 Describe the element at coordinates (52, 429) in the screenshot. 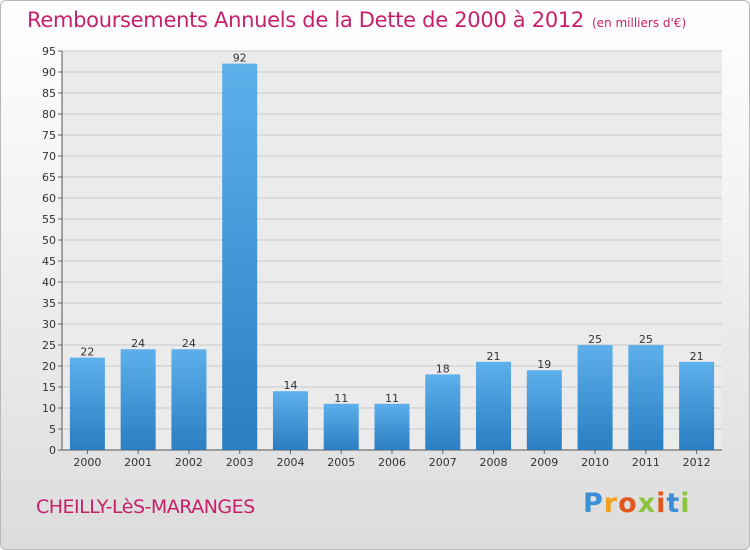

I see `y-tick-label: 5` at that location.